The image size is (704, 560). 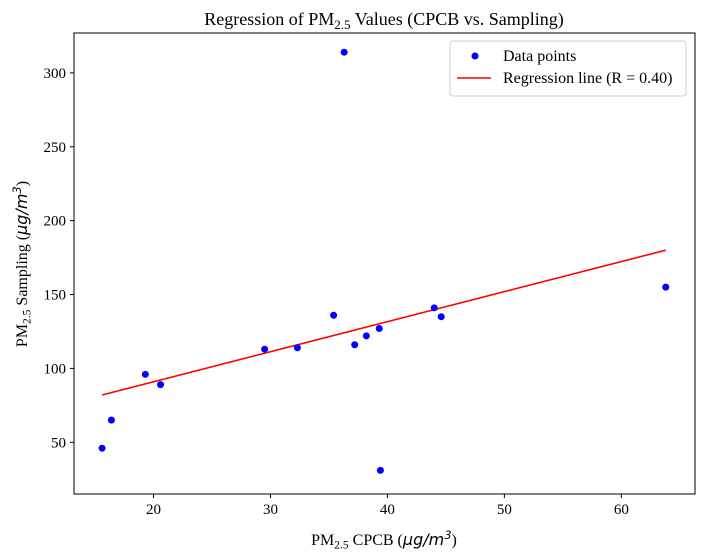 I want to click on xlabel-unit: μg/m, so click(x=423, y=539).